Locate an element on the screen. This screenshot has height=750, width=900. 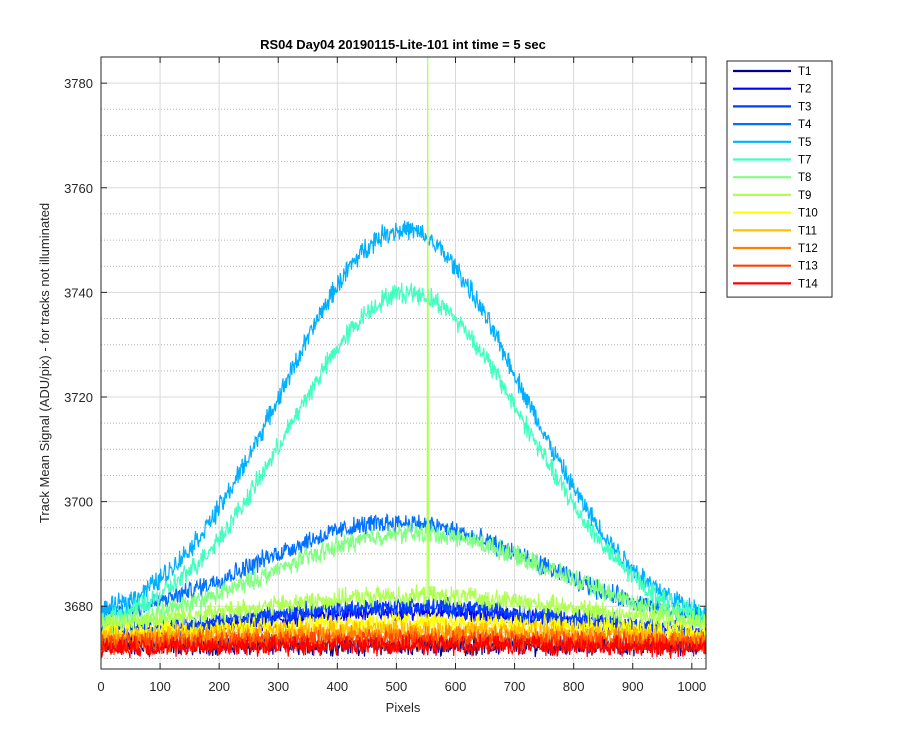
legend-label-t3: T3 is located at coordinates (804, 107).